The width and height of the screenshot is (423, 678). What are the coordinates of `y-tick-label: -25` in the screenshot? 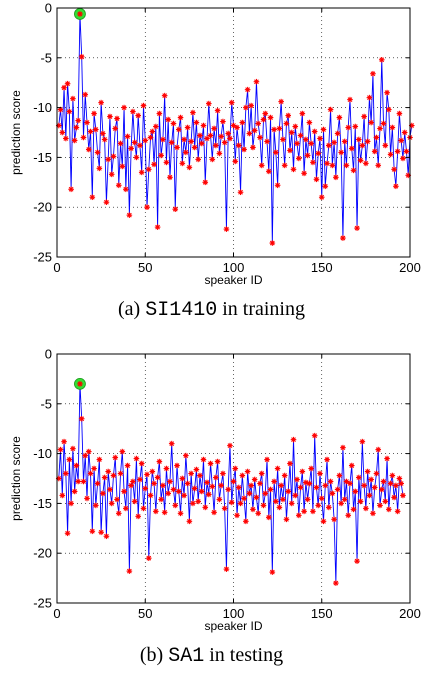 It's located at (42, 257).